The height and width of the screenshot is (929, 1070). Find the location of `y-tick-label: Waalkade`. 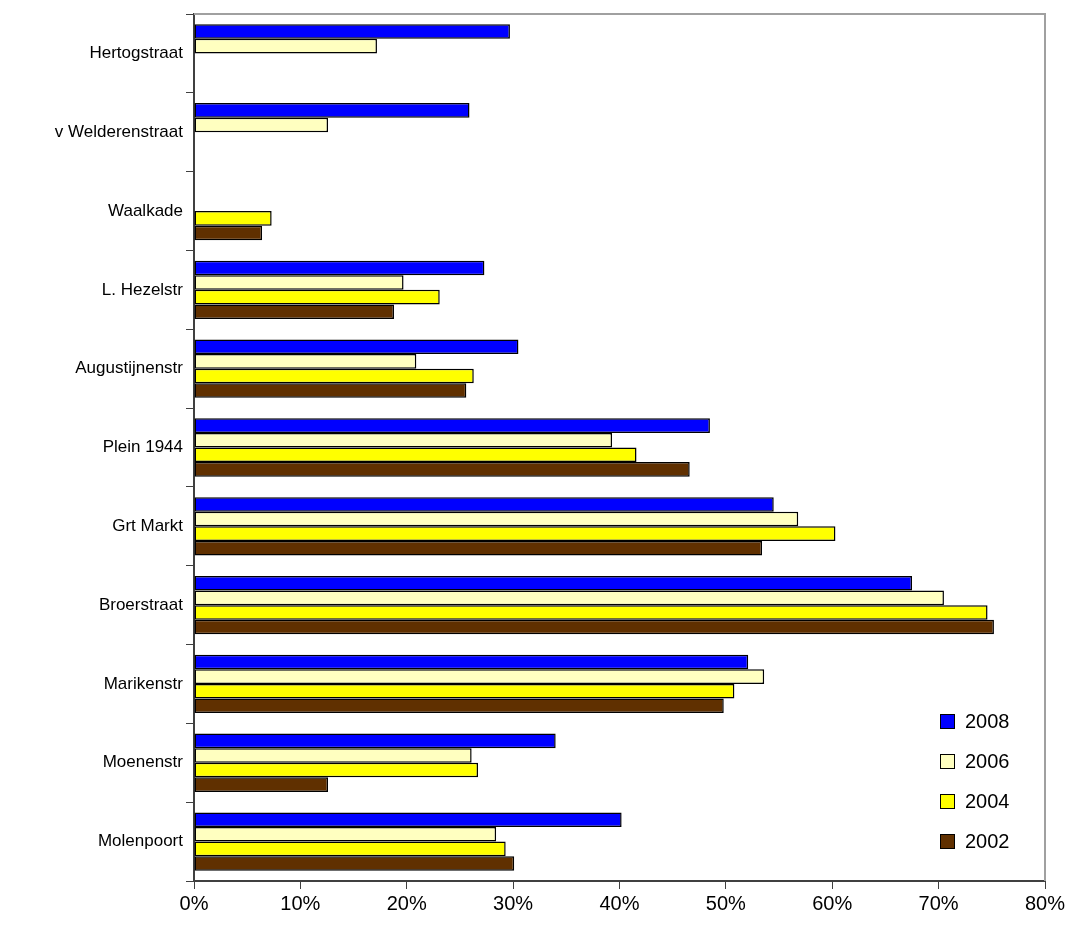

y-tick-label: Waalkade is located at coordinates (145, 210).